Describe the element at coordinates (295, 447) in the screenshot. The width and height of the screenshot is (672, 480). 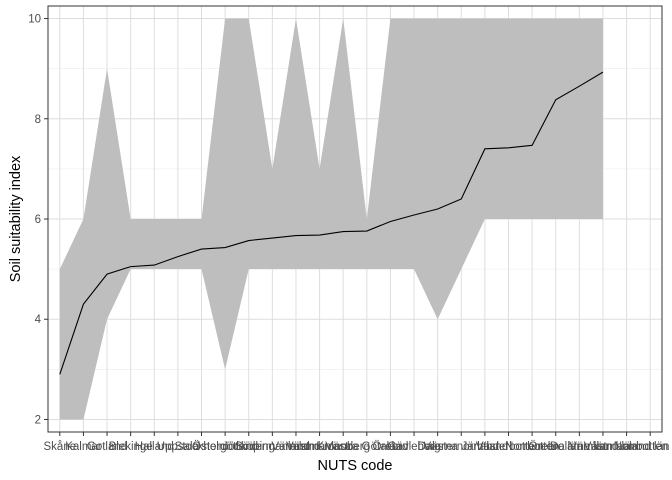
I see `x-tick-label: Värmland` at that location.